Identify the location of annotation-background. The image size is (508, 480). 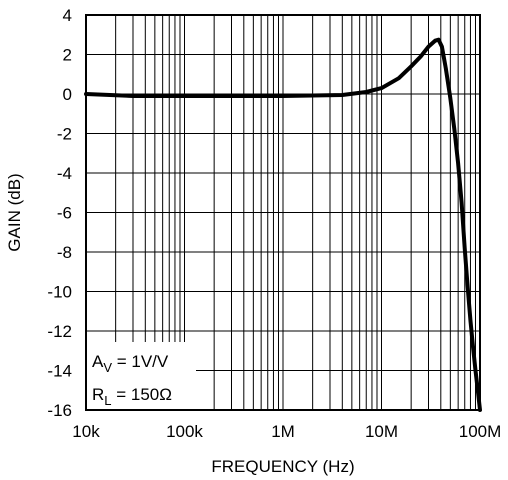
(141, 377).